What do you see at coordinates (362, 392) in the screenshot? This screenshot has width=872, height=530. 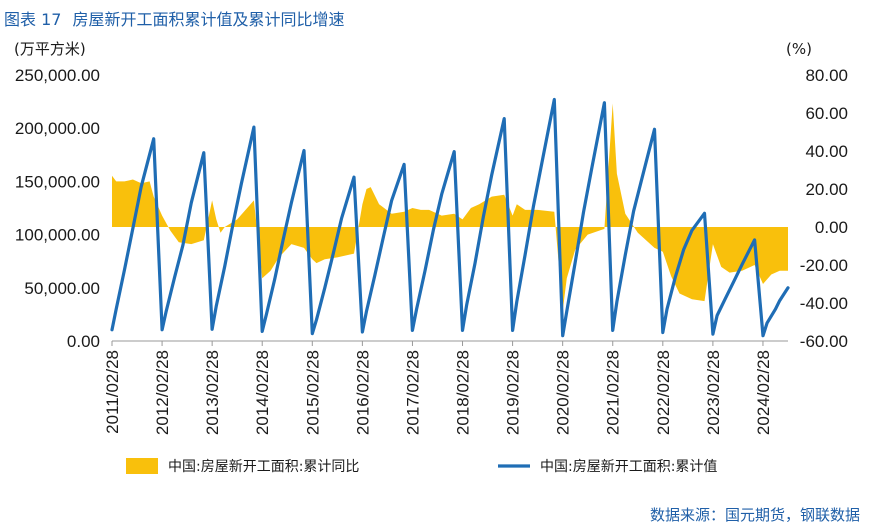 I see `x-axis-tick-label: 2016/02/28` at bounding box center [362, 392].